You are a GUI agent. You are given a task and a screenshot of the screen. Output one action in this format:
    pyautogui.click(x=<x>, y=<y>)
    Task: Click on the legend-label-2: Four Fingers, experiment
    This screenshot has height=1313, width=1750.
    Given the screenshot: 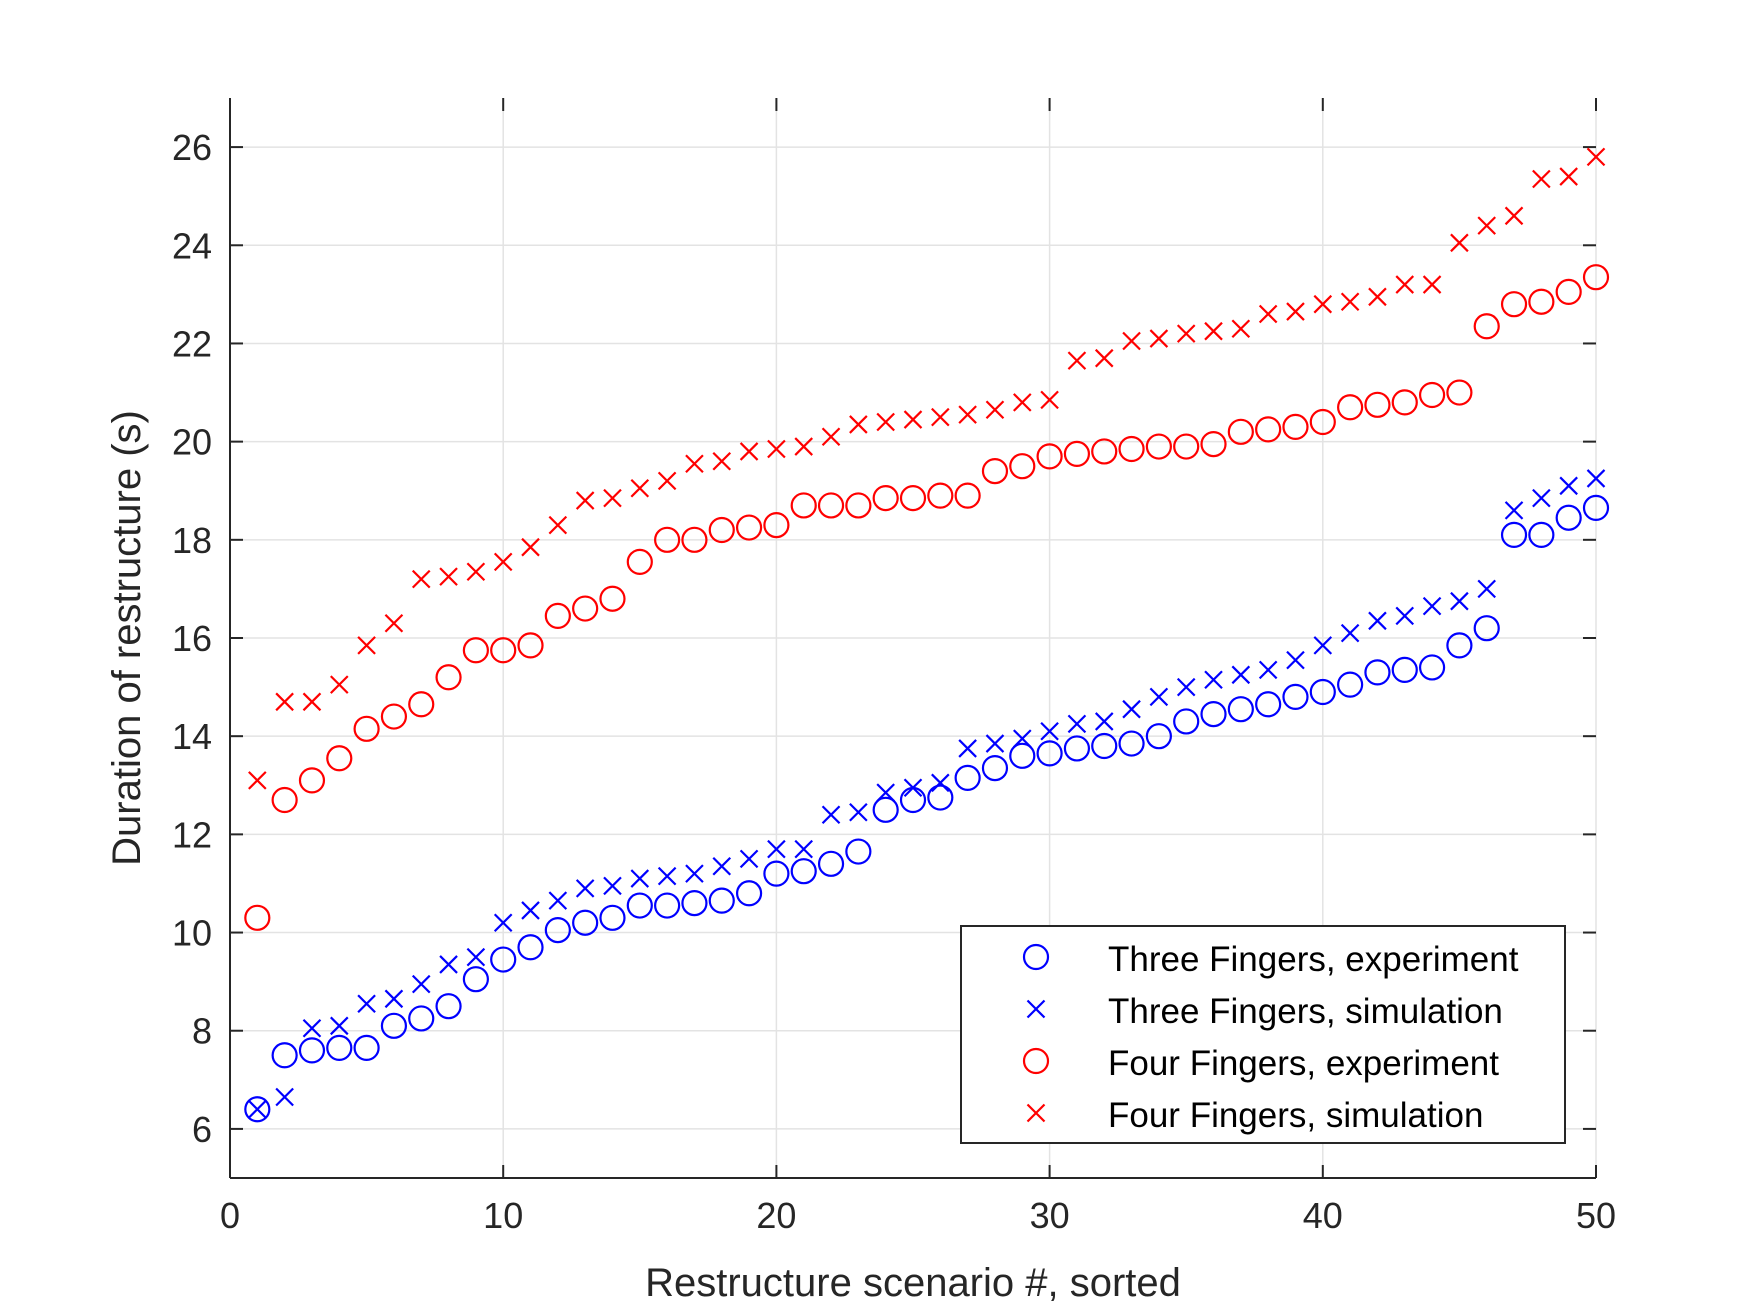 What is the action you would take?
    pyautogui.click(x=1303, y=1063)
    